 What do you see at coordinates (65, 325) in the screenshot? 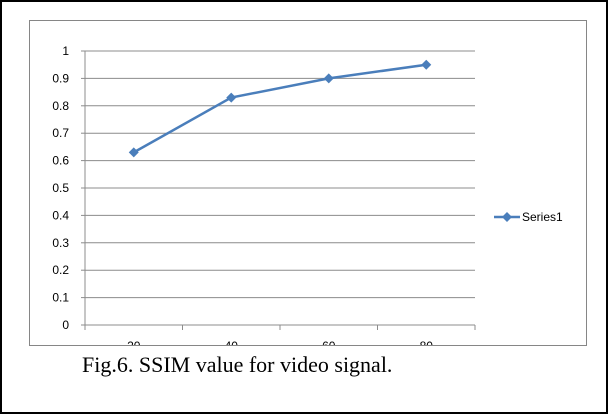
I see `y-tick-label: 0` at bounding box center [65, 325].